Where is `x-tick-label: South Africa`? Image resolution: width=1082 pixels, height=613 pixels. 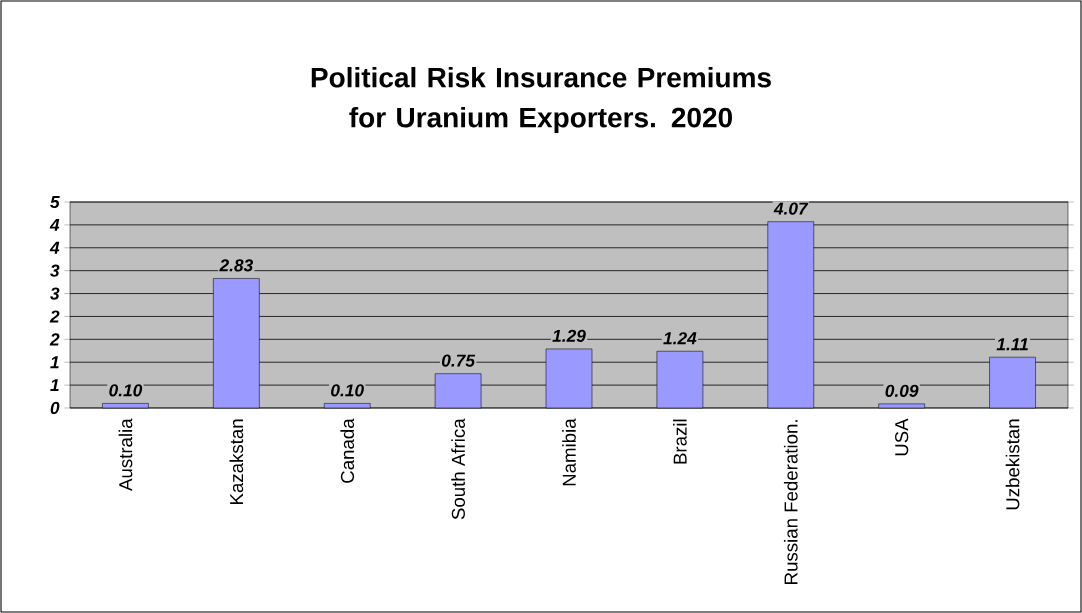
x-tick-label: South Africa is located at coordinates (458, 469).